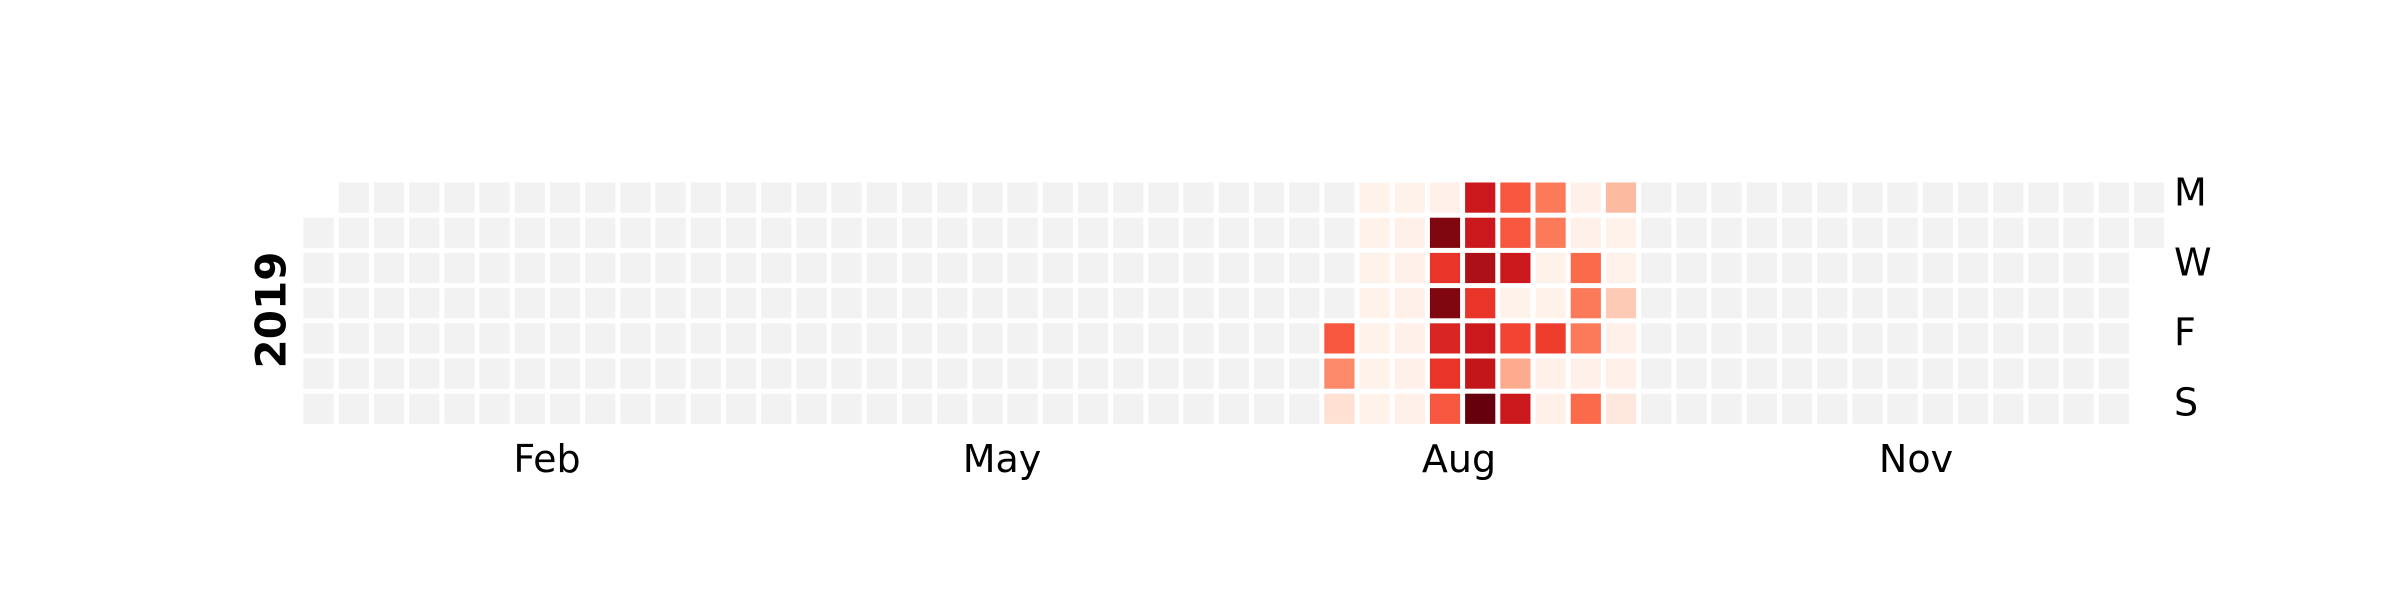 This screenshot has height=605, width=2400. What do you see at coordinates (1233, 459) in the screenshot?
I see `month-tick-labels: Feb May Aug Nov` at bounding box center [1233, 459].